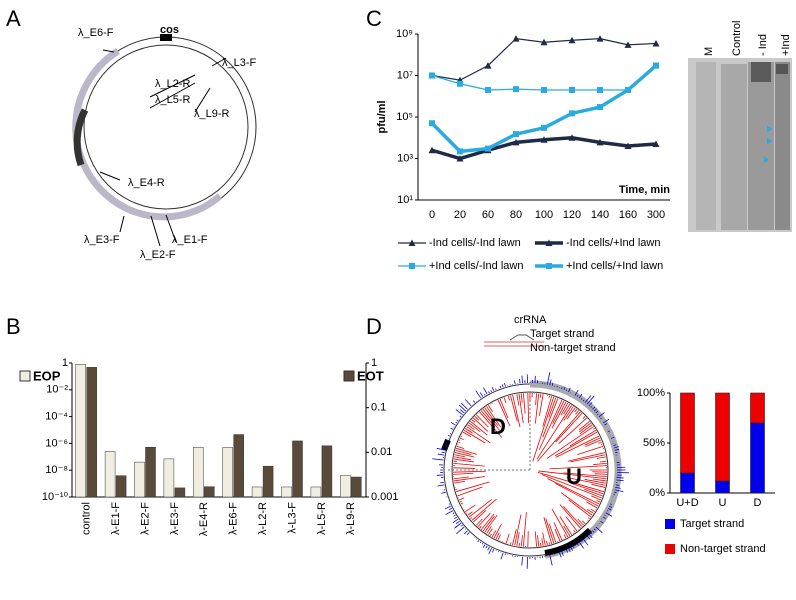  I want to click on y2-tick-label: 0.01, so click(381, 452).